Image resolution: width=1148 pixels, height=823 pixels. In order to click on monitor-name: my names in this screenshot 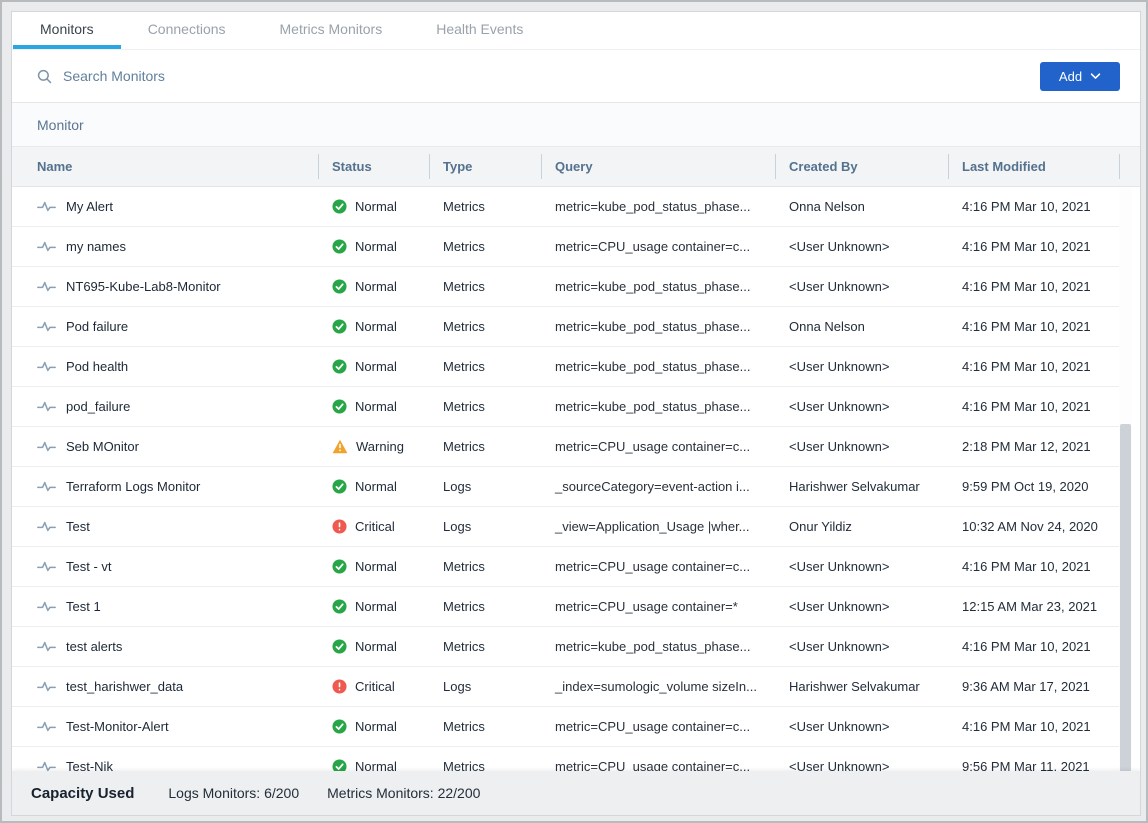, I will do `click(96, 246)`.